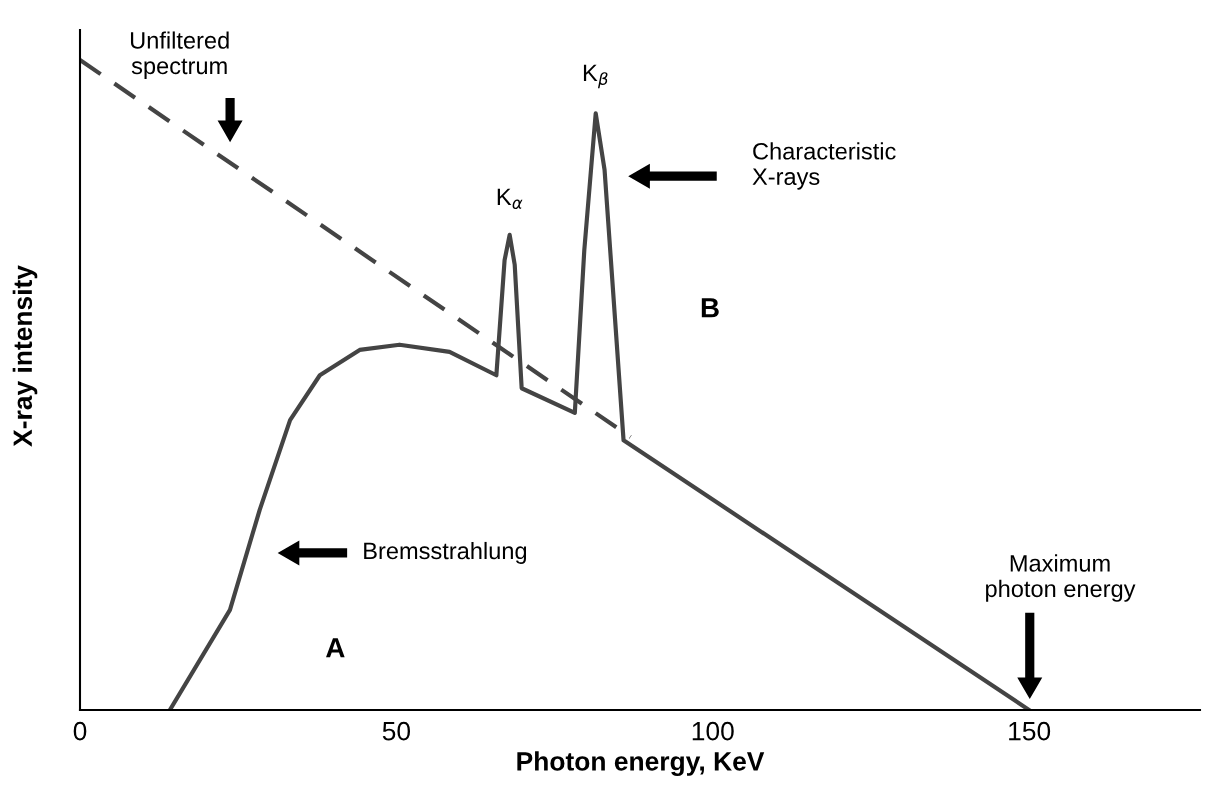 The image size is (1210, 809). I want to click on annotation: K$_{β}$, so click(595, 76).